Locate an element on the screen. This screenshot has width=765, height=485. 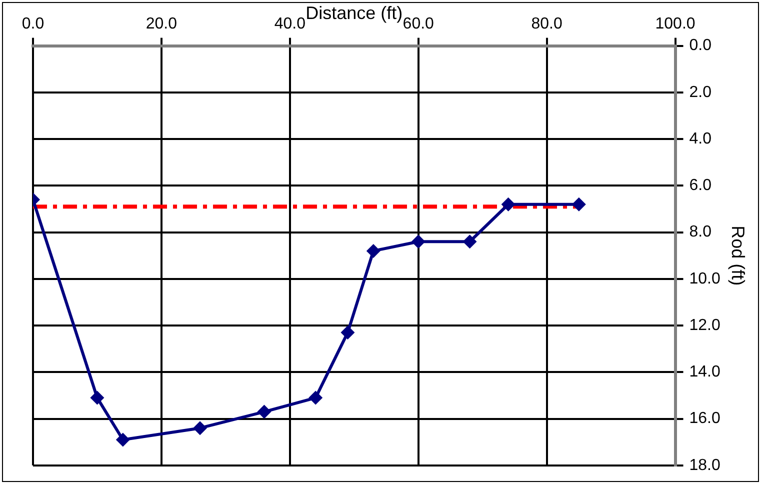
y-tick-label: 18.0 is located at coordinates (704, 465).